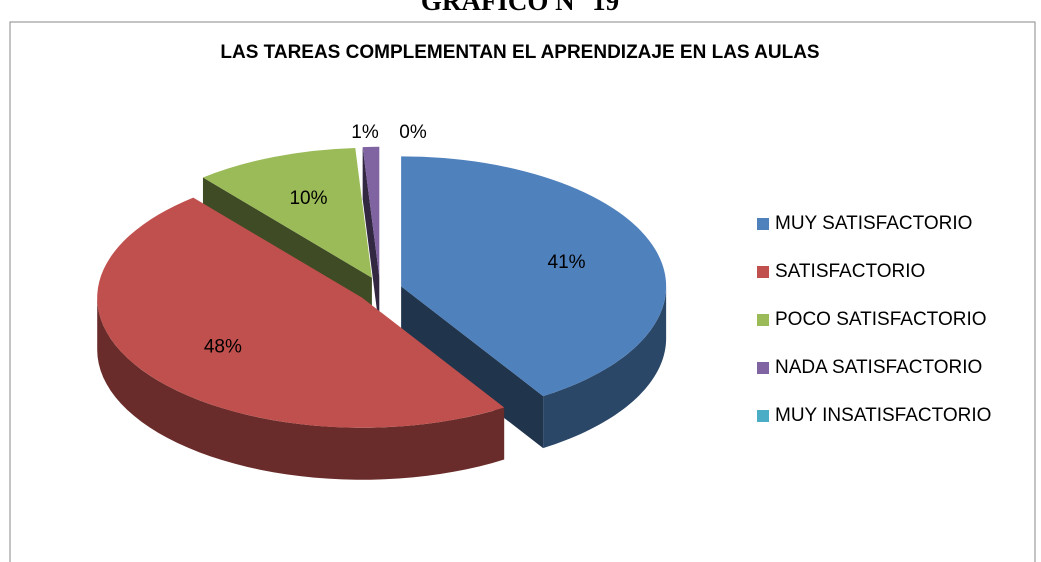  What do you see at coordinates (223, 346) in the screenshot?
I see `data-label: 48%` at bounding box center [223, 346].